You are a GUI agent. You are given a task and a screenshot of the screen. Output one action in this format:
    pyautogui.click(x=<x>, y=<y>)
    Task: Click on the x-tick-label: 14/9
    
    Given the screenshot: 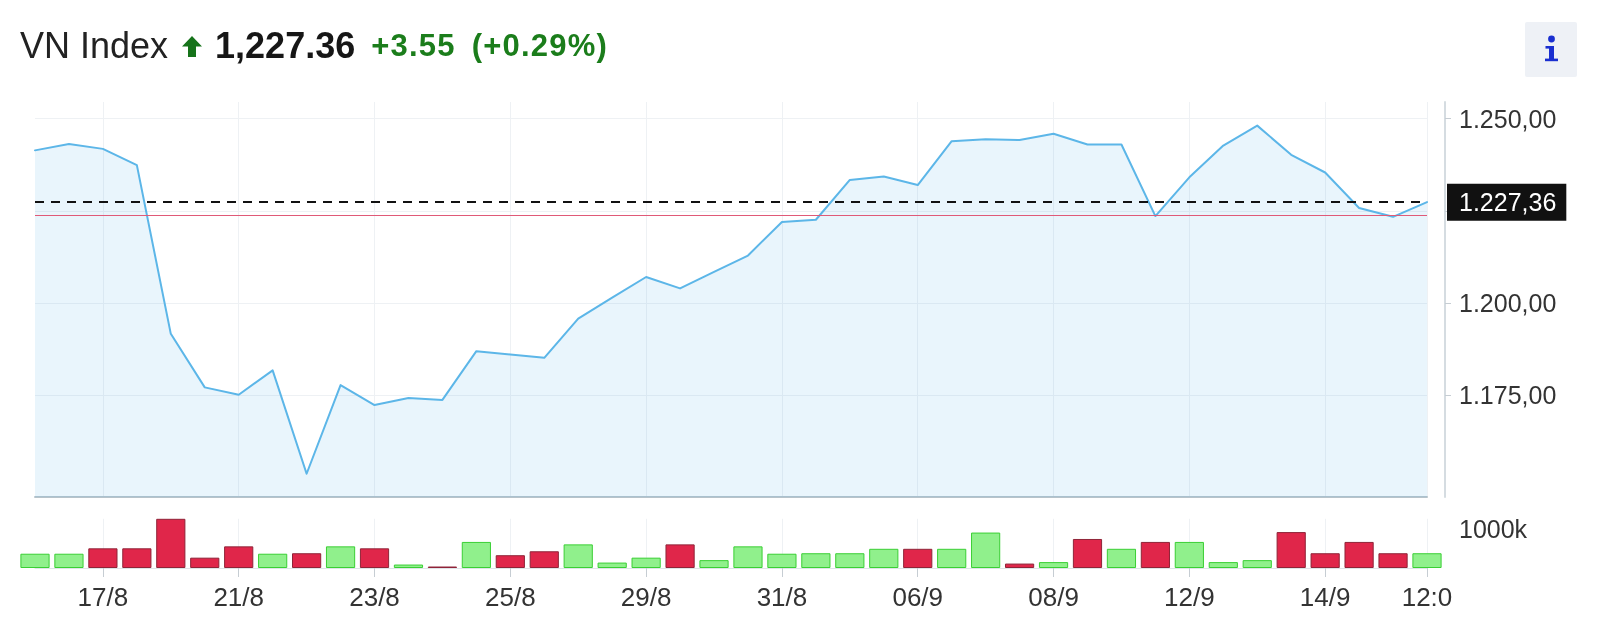 What is the action you would take?
    pyautogui.click(x=1325, y=597)
    